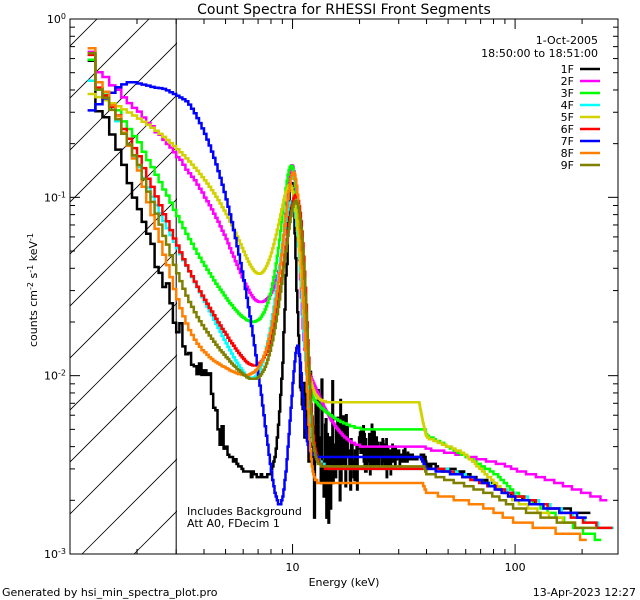 The image size is (640, 600). I want to click on shaded-region, so click(123, 286).